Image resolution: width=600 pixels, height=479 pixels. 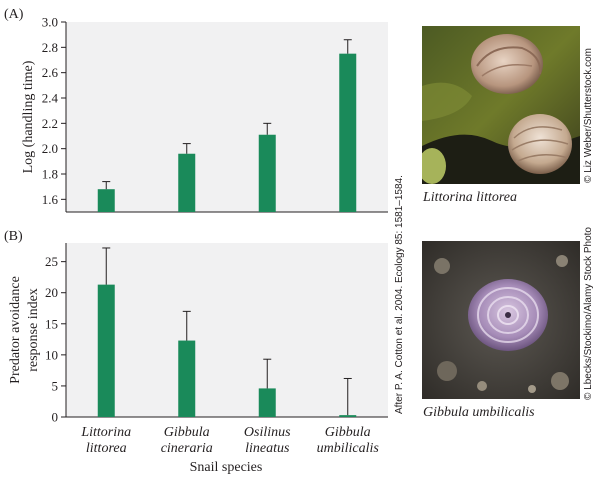 What do you see at coordinates (50, 47) in the screenshot?
I see `y-tick-label: 2.8` at bounding box center [50, 47].